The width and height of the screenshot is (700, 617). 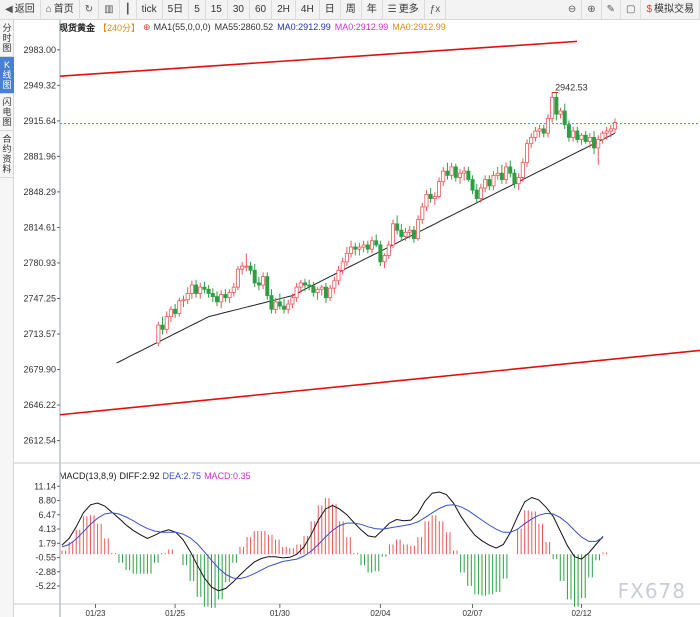 I want to click on sidebar-item-3: 合约资料, so click(x=7, y=154).